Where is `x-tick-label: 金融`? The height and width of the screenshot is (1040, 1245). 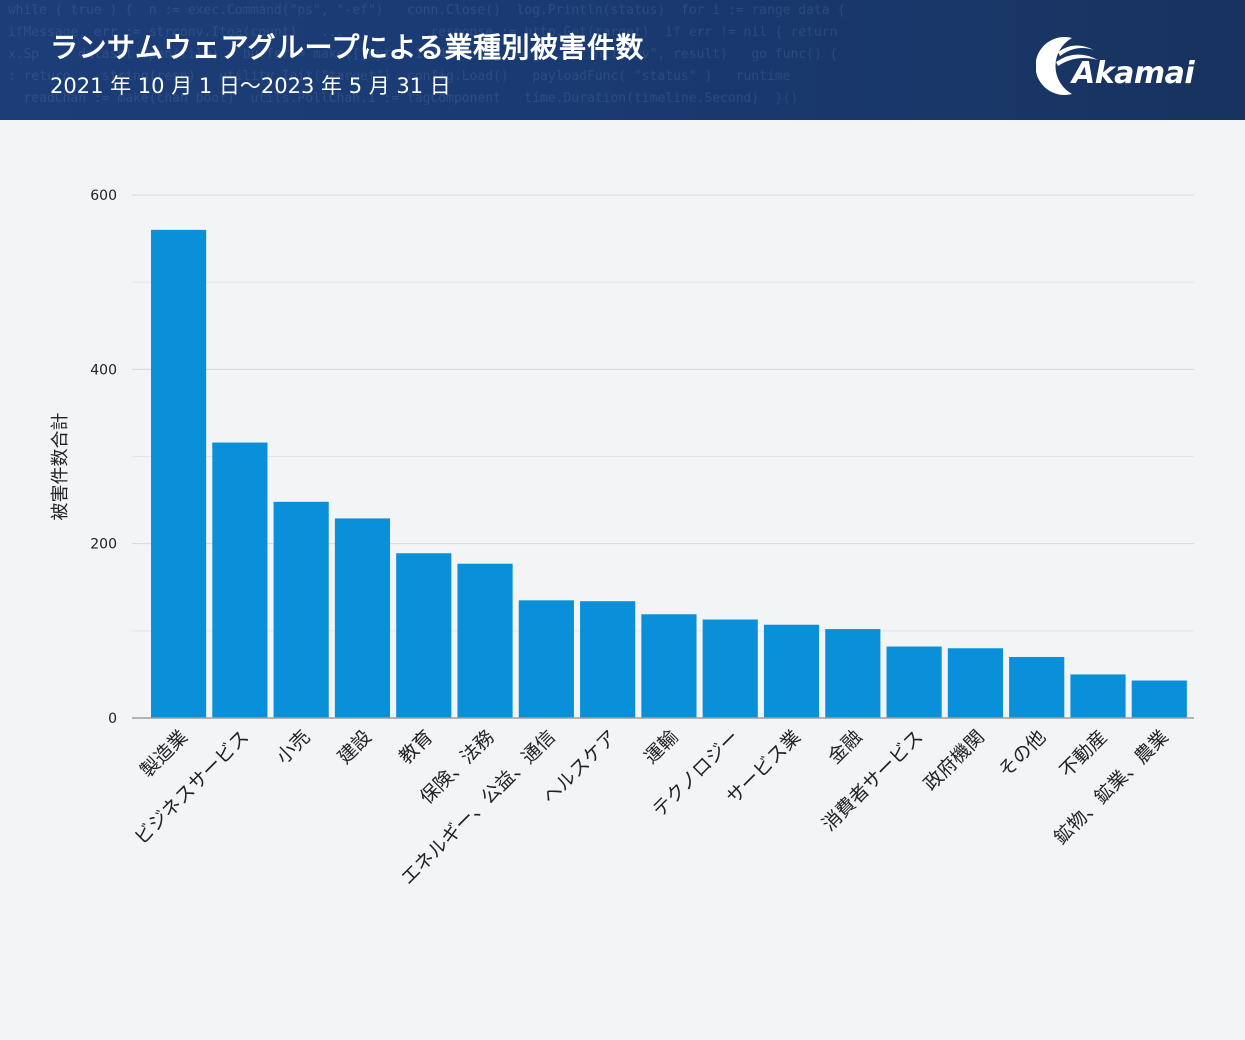 x-tick-label: 金融 is located at coordinates (845, 747).